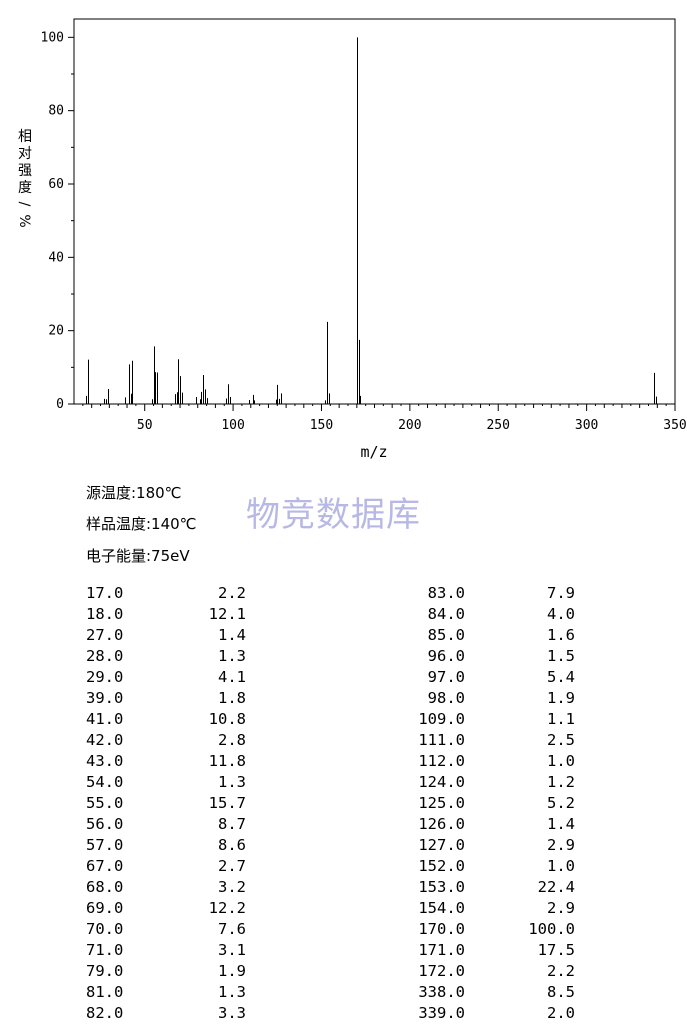  I want to click on peak-intensity: 4.0, so click(561, 614).